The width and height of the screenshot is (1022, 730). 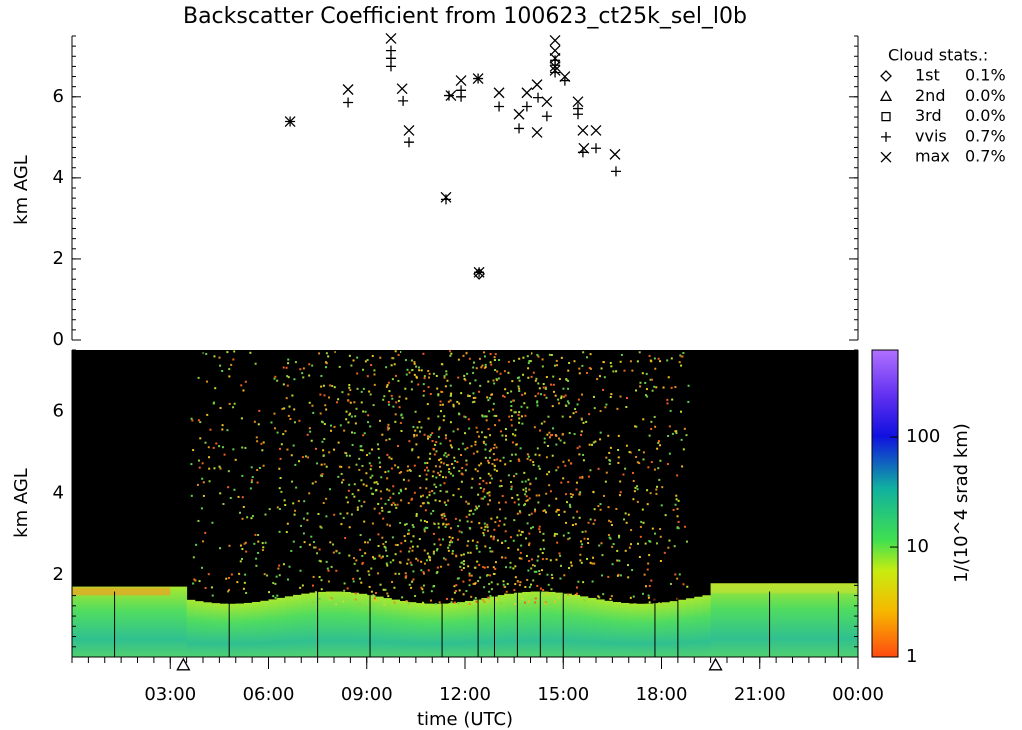 What do you see at coordinates (985, 95) in the screenshot?
I see `legend-value: 0.0%` at bounding box center [985, 95].